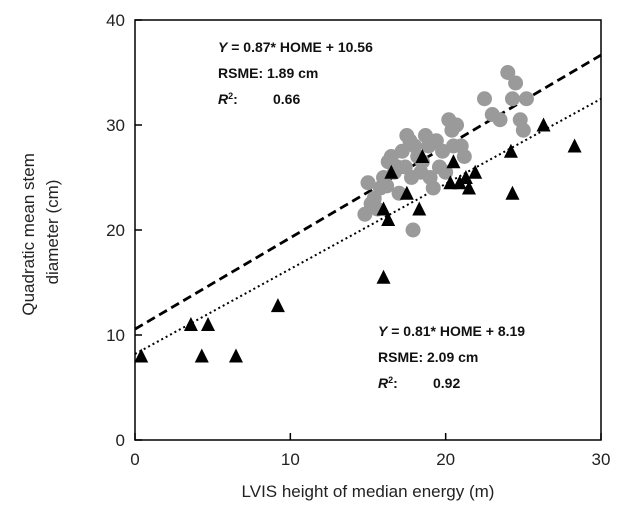 The image size is (627, 511). I want to click on lower-equation-body: = 0.81* HOME + 8.19, so click(456, 331).